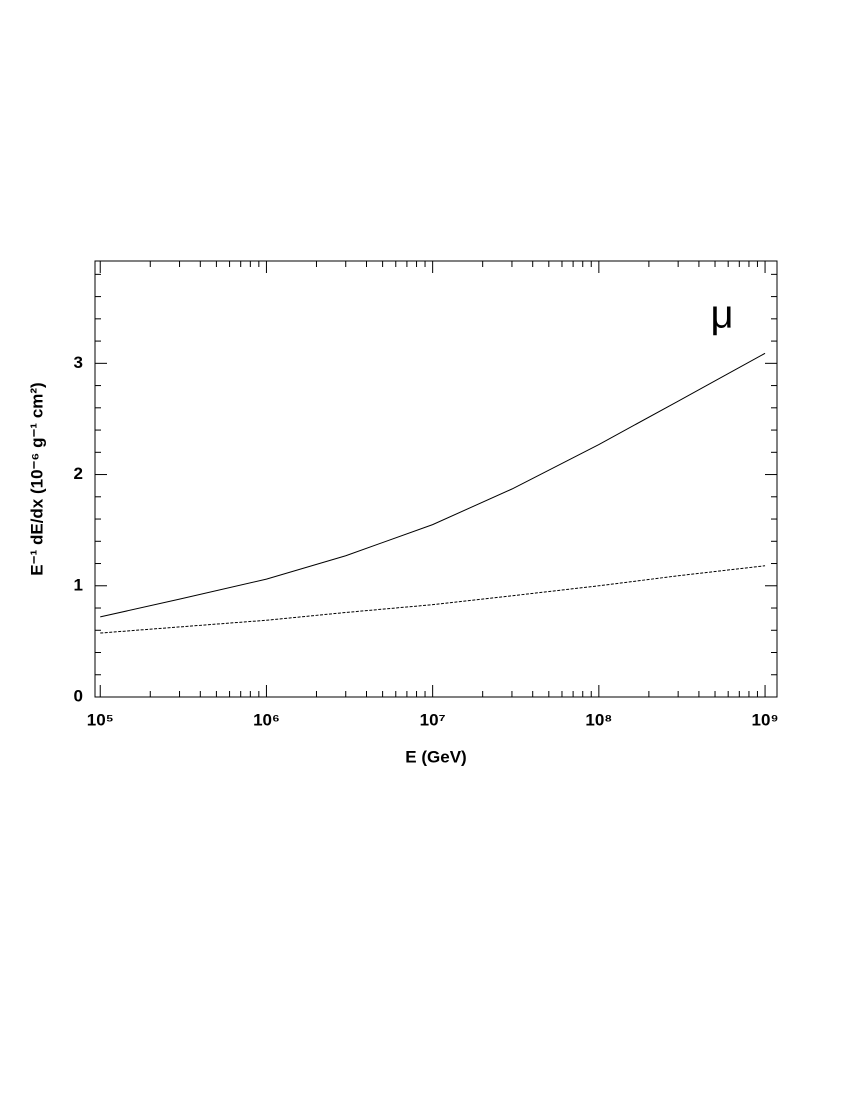 This screenshot has height=1100, width=850. I want to click on x-axis-label: E (GeV), so click(435, 756).